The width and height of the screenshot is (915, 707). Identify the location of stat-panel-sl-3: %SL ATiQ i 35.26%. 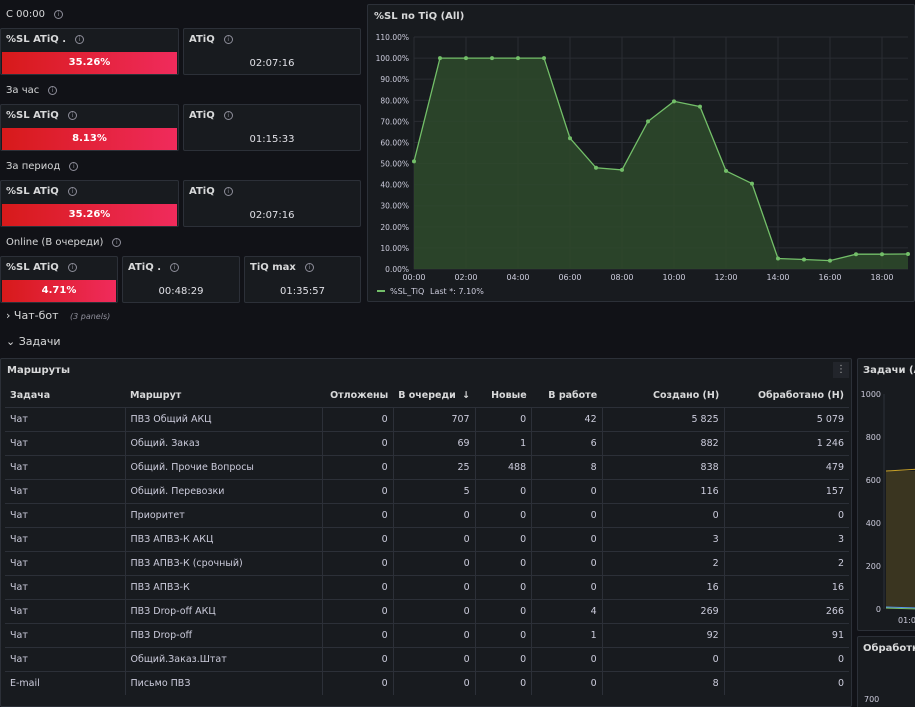
(89, 203).